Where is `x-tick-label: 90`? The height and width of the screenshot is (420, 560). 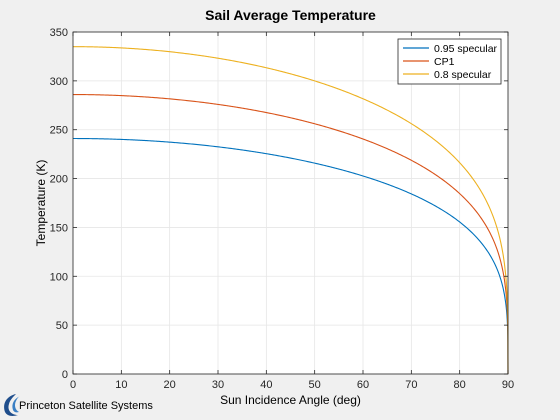
x-tick-label: 90 is located at coordinates (508, 385).